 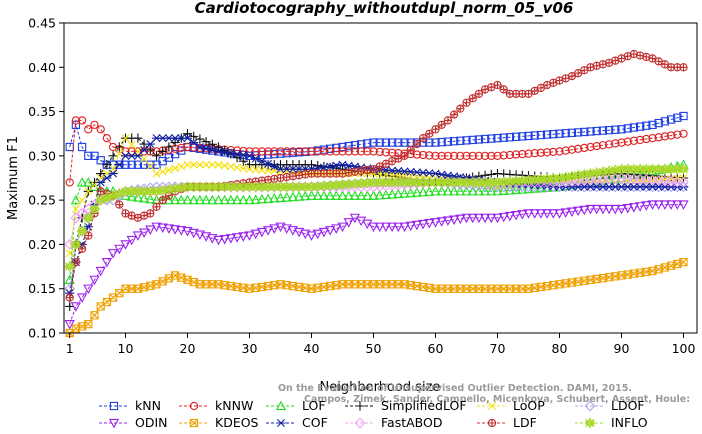 I want to click on y-tick-label: 0.30, so click(x=42, y=155).